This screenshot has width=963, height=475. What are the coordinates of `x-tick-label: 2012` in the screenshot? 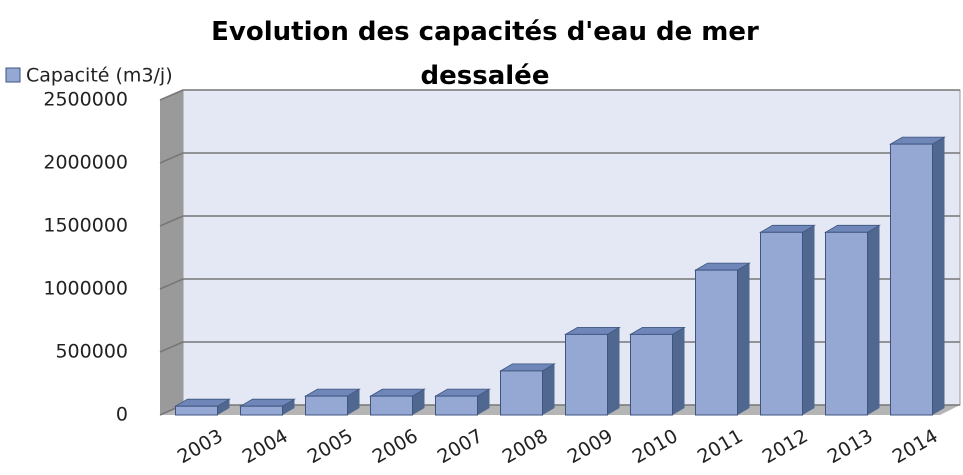 It's located at (785, 446).